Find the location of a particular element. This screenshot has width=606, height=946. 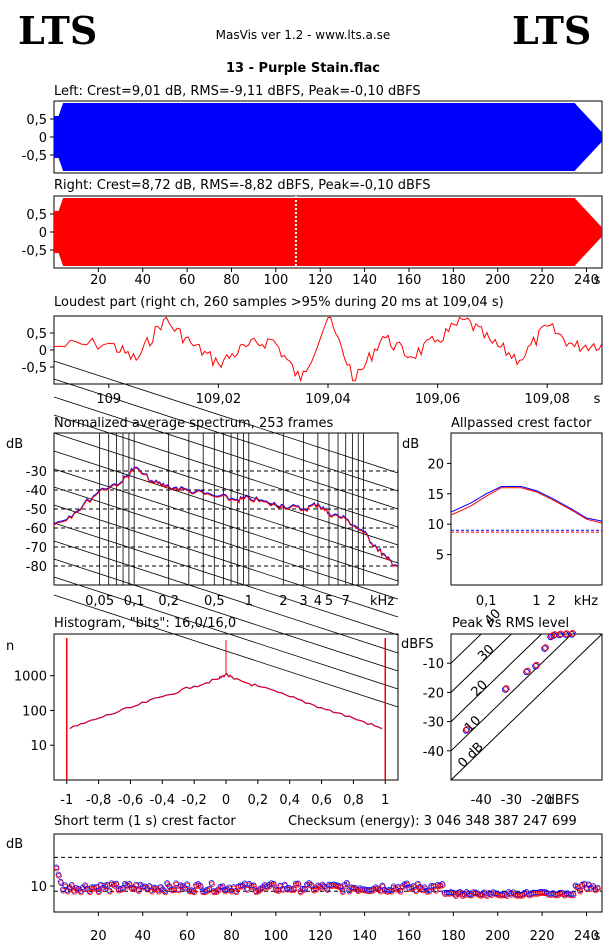

short-term-x-label: 140 is located at coordinates (364, 936).